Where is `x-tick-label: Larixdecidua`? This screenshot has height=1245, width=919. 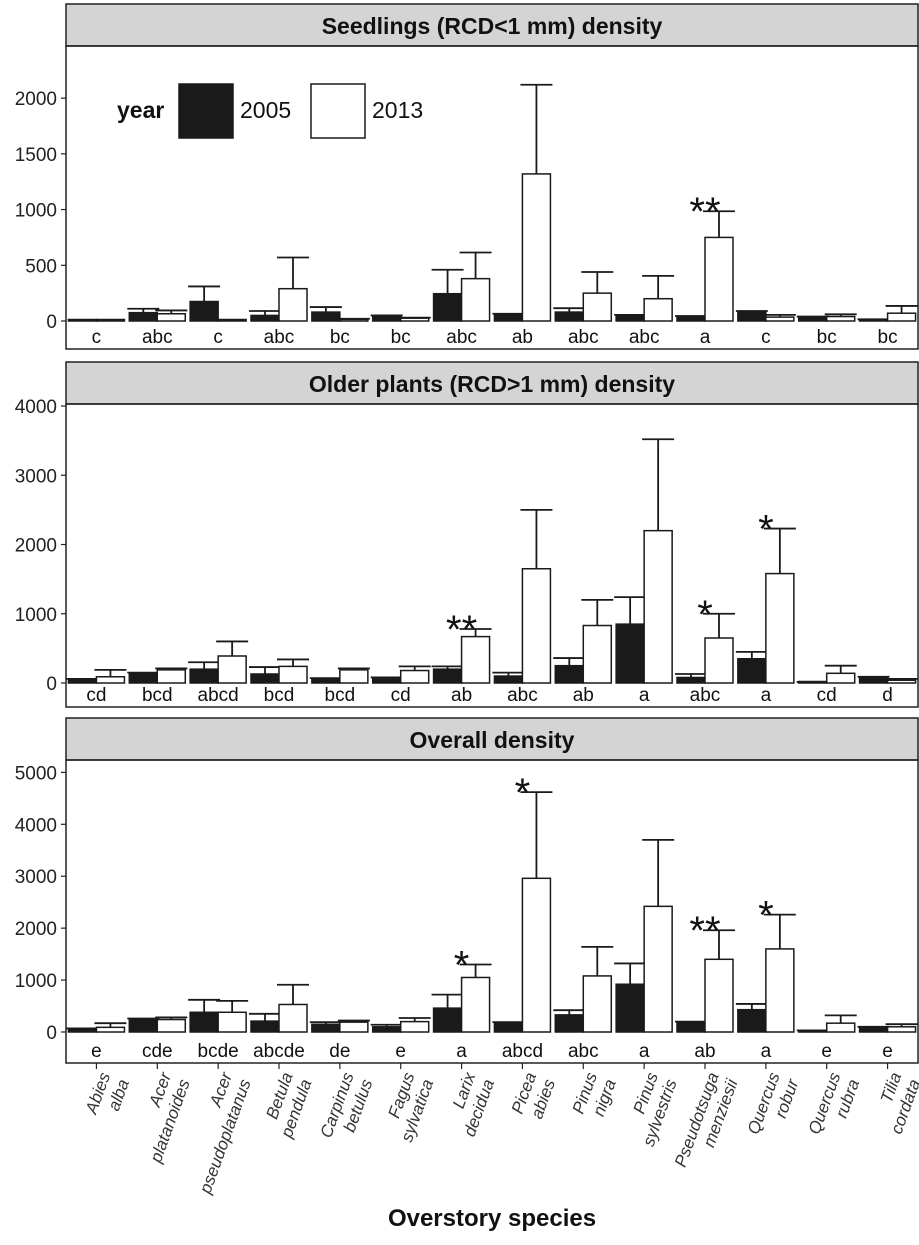
x-tick-label: Larixdecidua is located at coordinates (469, 1104).